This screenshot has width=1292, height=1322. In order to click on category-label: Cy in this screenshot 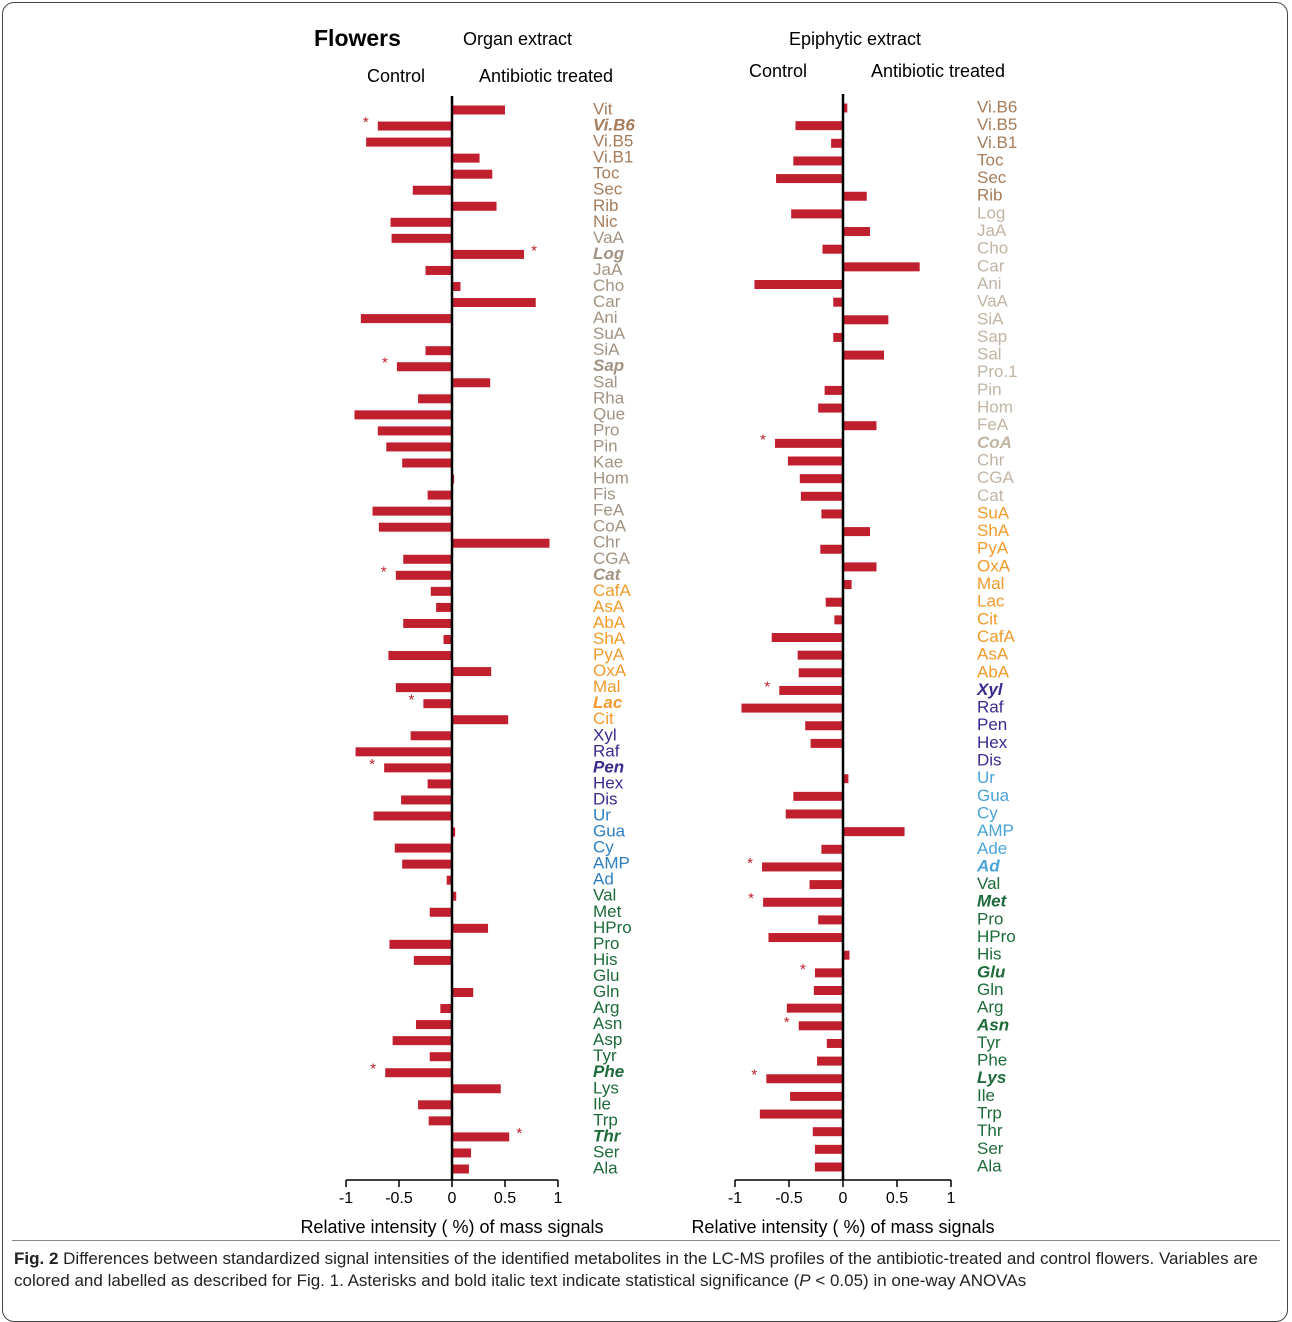, I will do `click(603, 847)`.